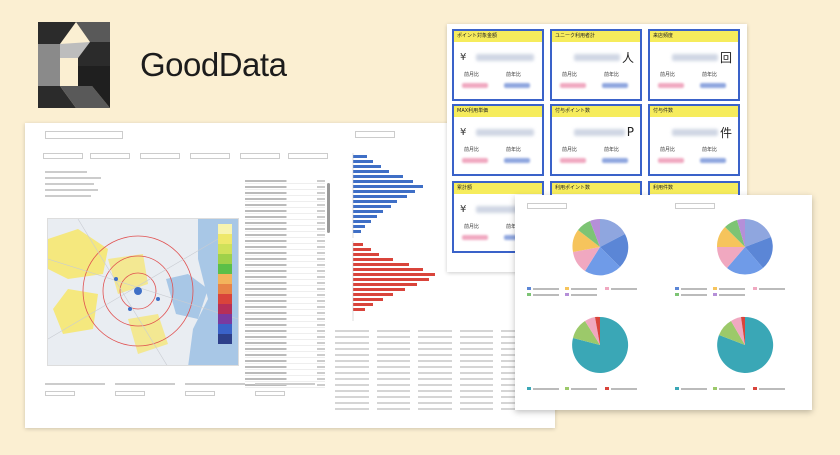  I want to click on kpi-title: 来店頻度, so click(694, 36).